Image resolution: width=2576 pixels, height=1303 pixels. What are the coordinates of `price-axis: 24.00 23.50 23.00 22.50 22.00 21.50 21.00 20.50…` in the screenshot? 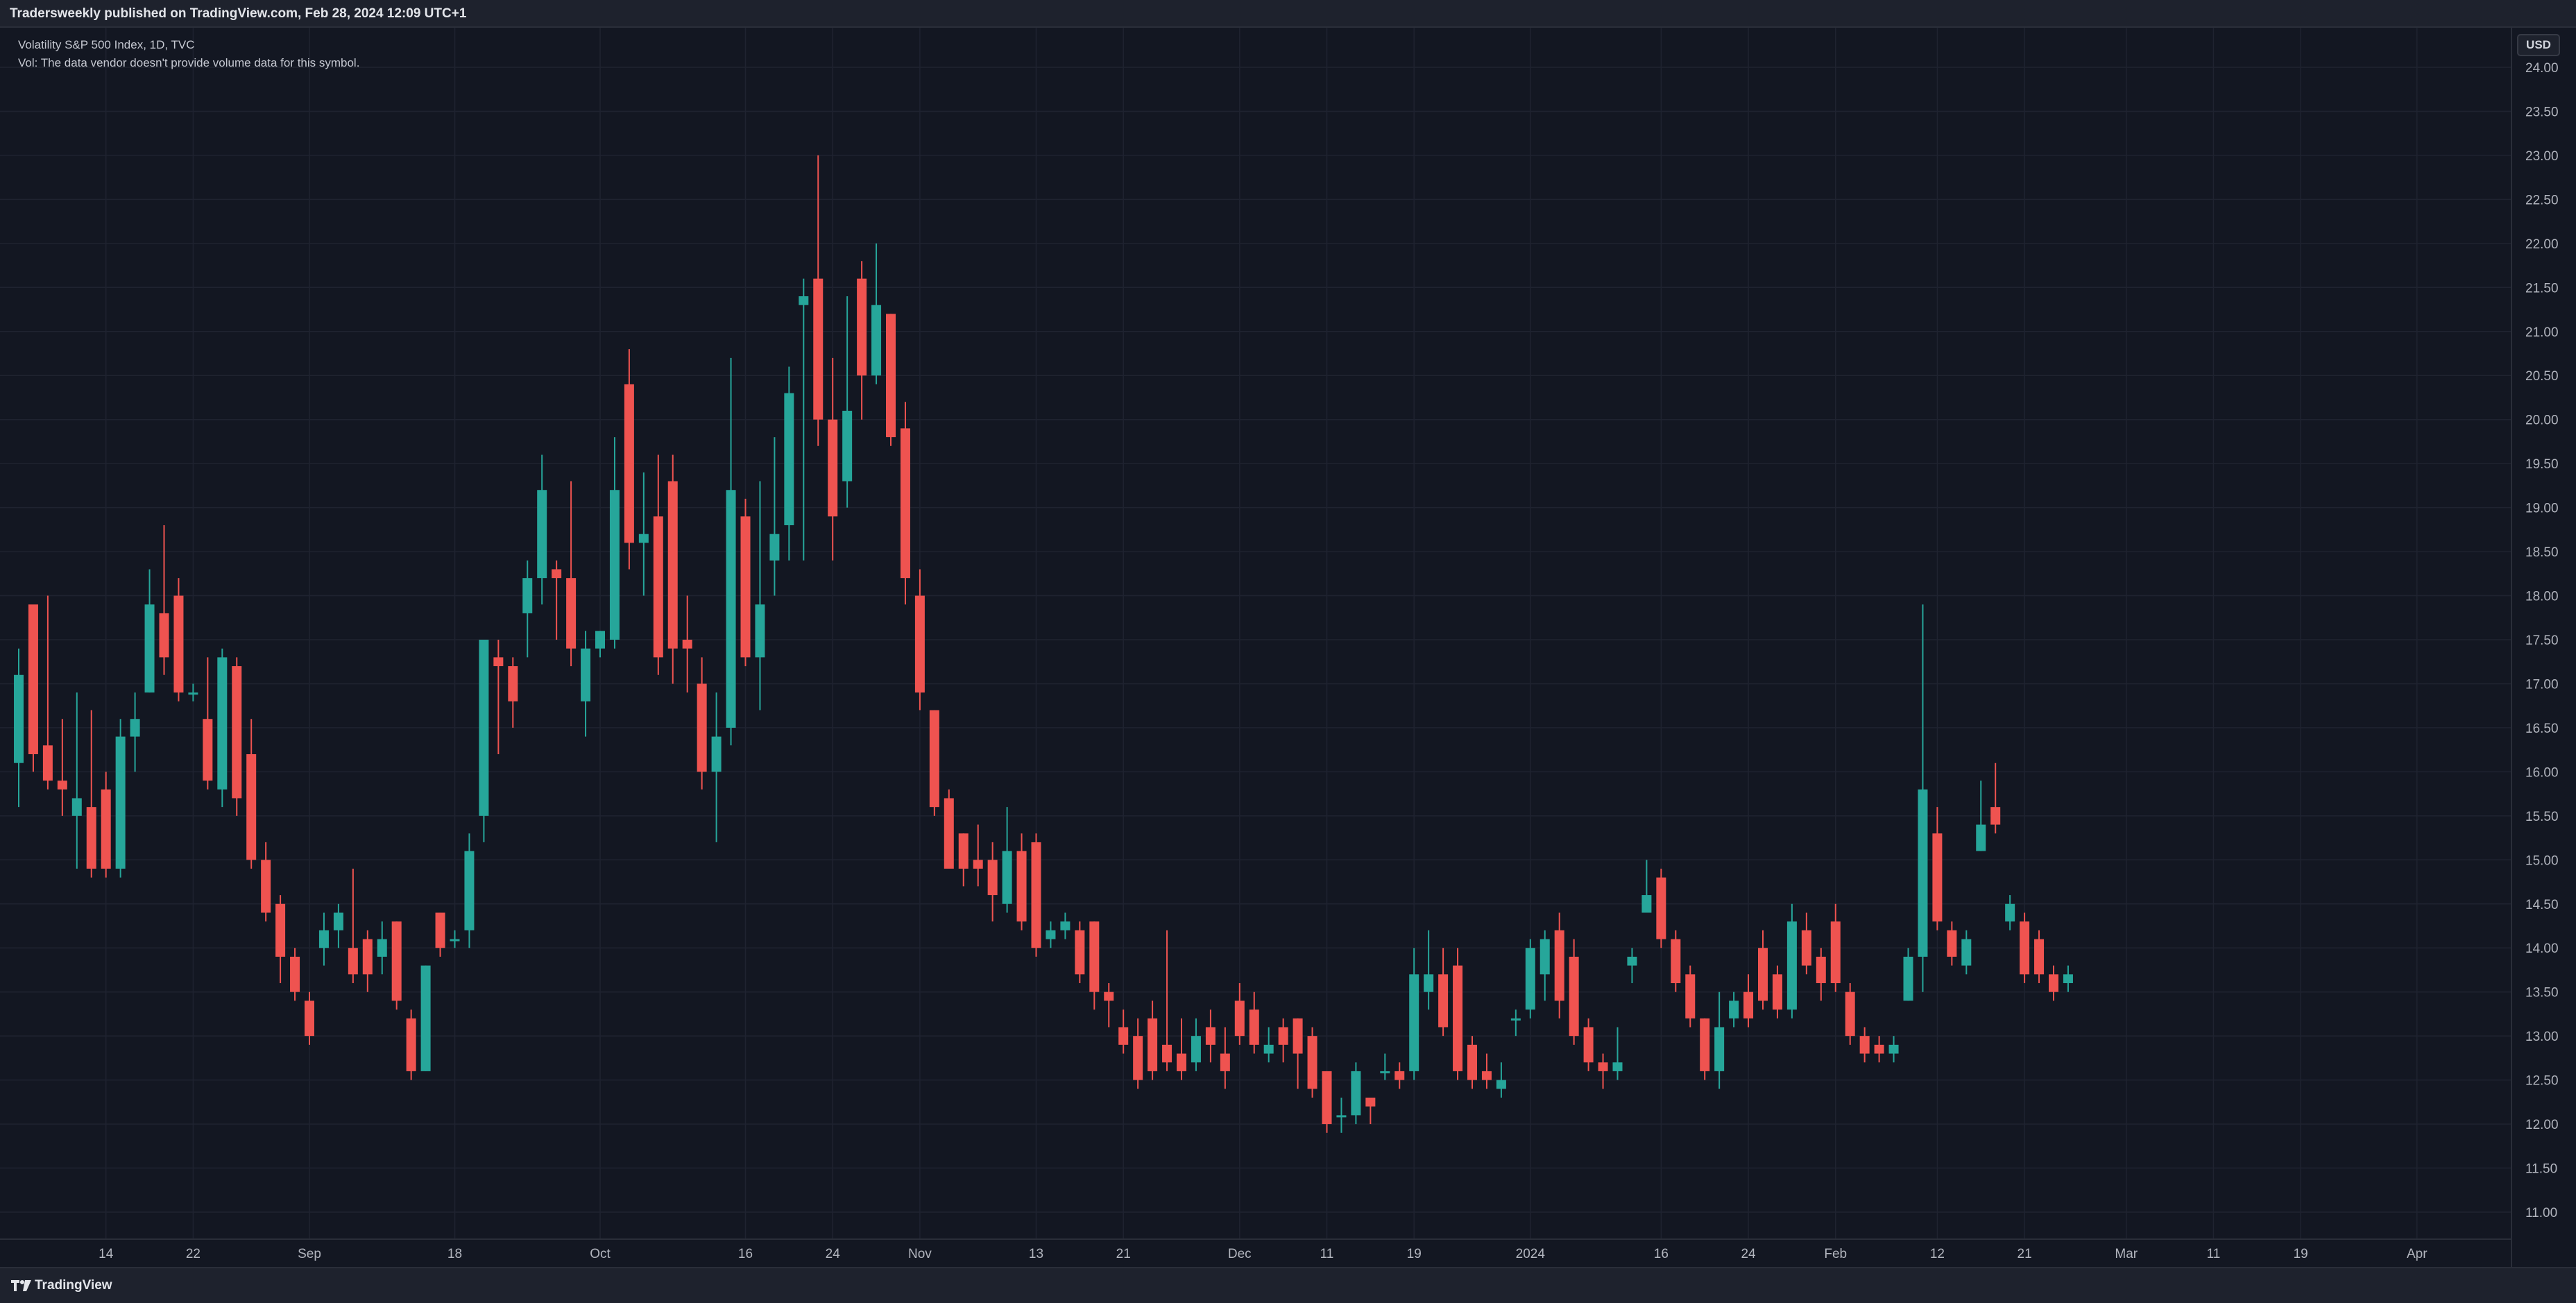 It's located at (2542, 640).